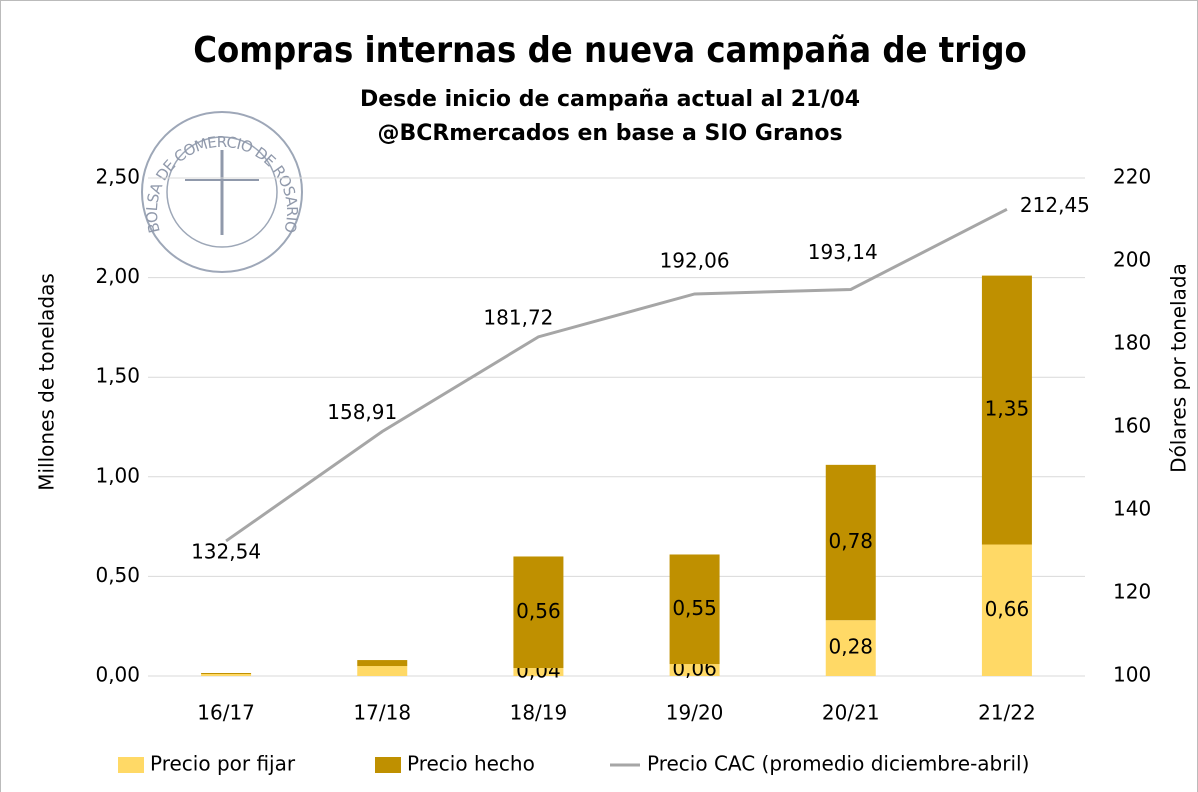  Describe the element at coordinates (695, 260) in the screenshot. I see `data-label: 192,06` at that location.